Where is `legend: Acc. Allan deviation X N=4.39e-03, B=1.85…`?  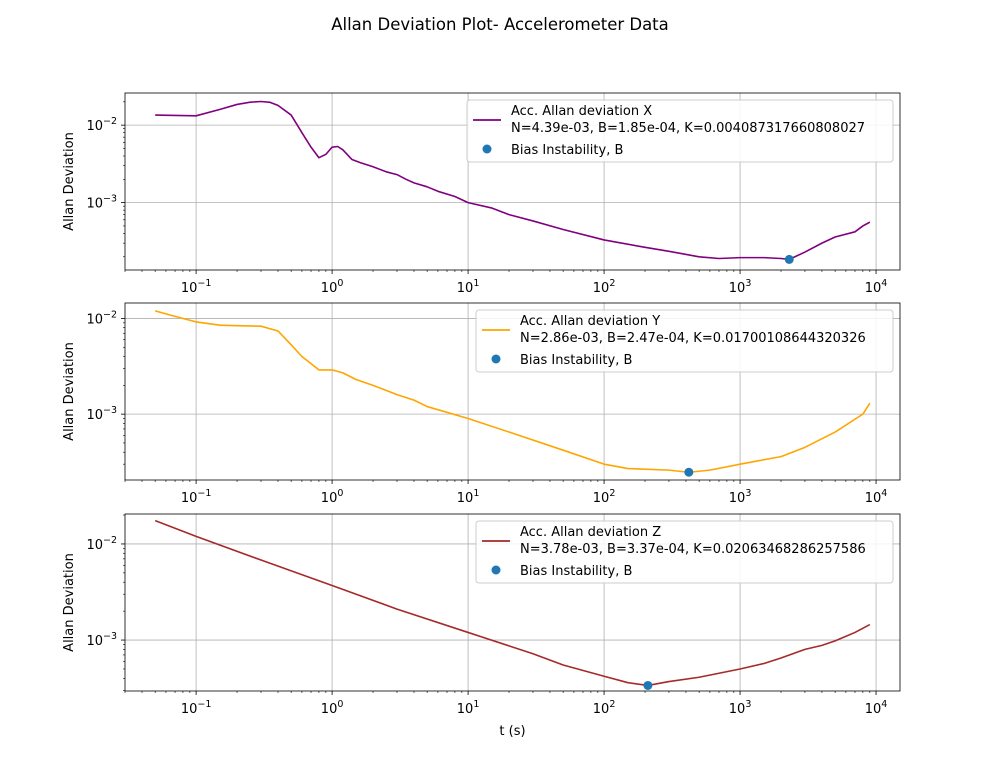
legend: Acc. Allan deviation X N=4.39e-03, B=1.85… is located at coordinates (680, 131).